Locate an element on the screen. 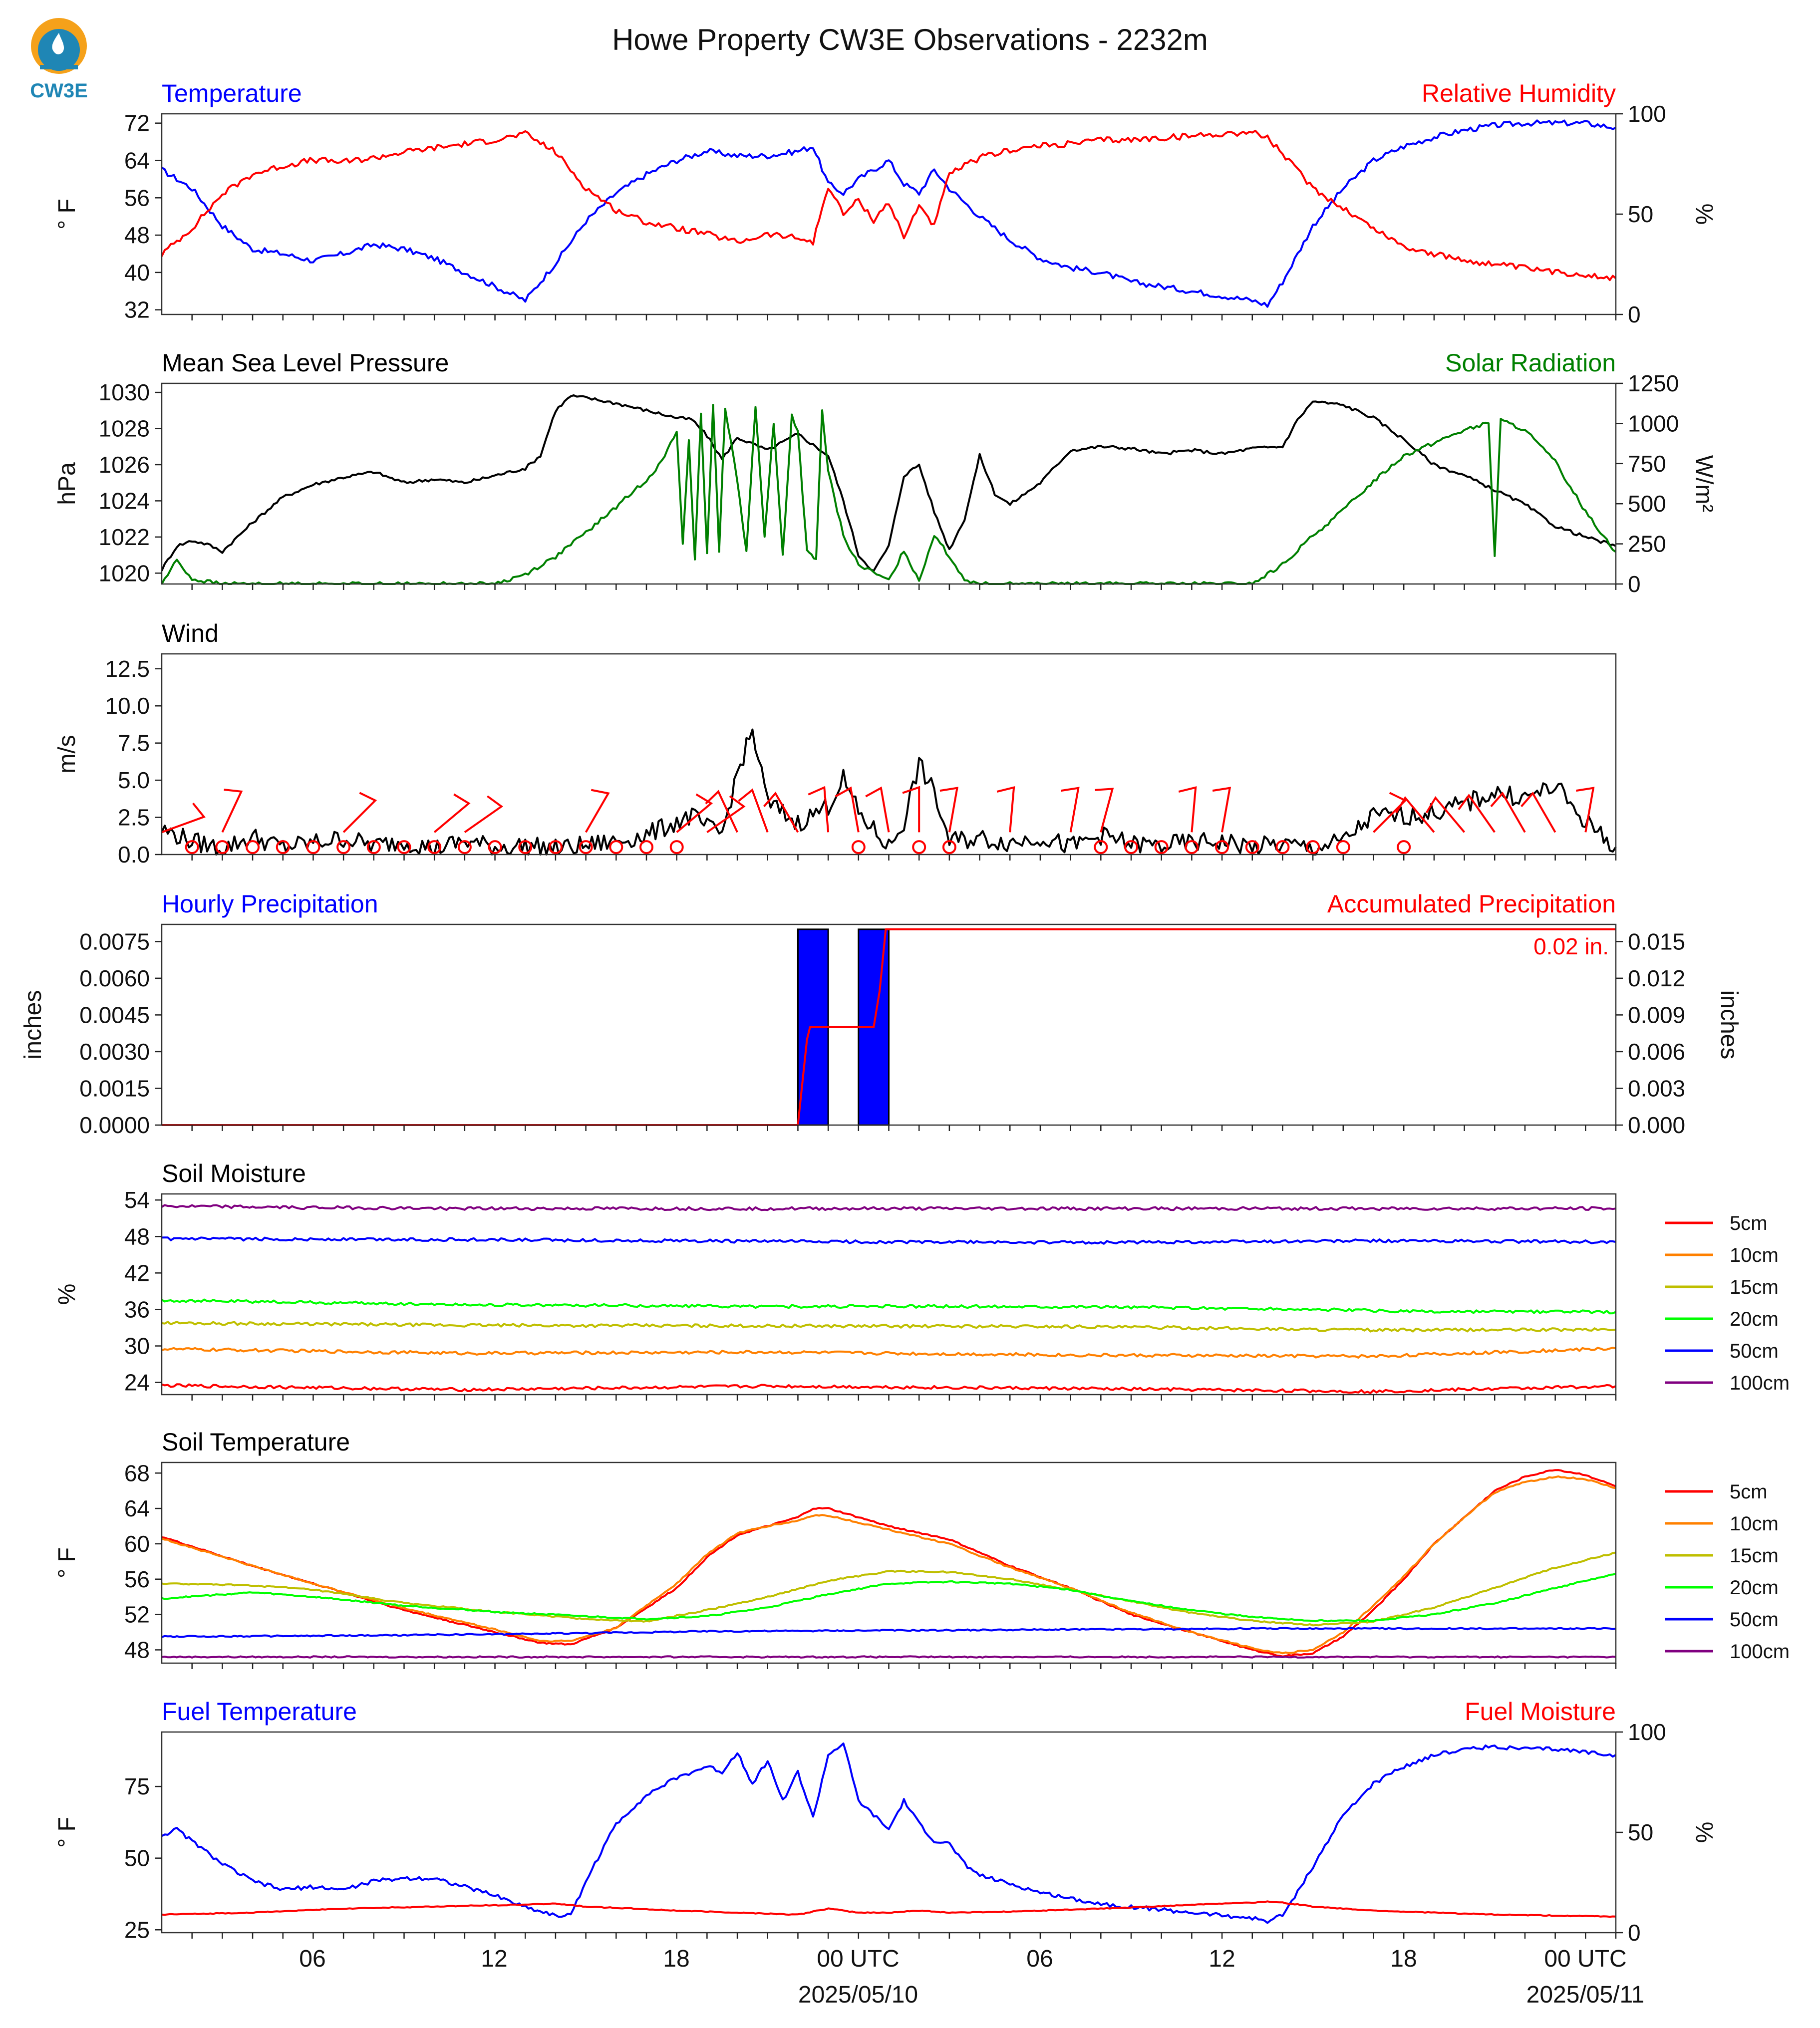  y-tick-label: 0.0030 is located at coordinates (114, 1052).